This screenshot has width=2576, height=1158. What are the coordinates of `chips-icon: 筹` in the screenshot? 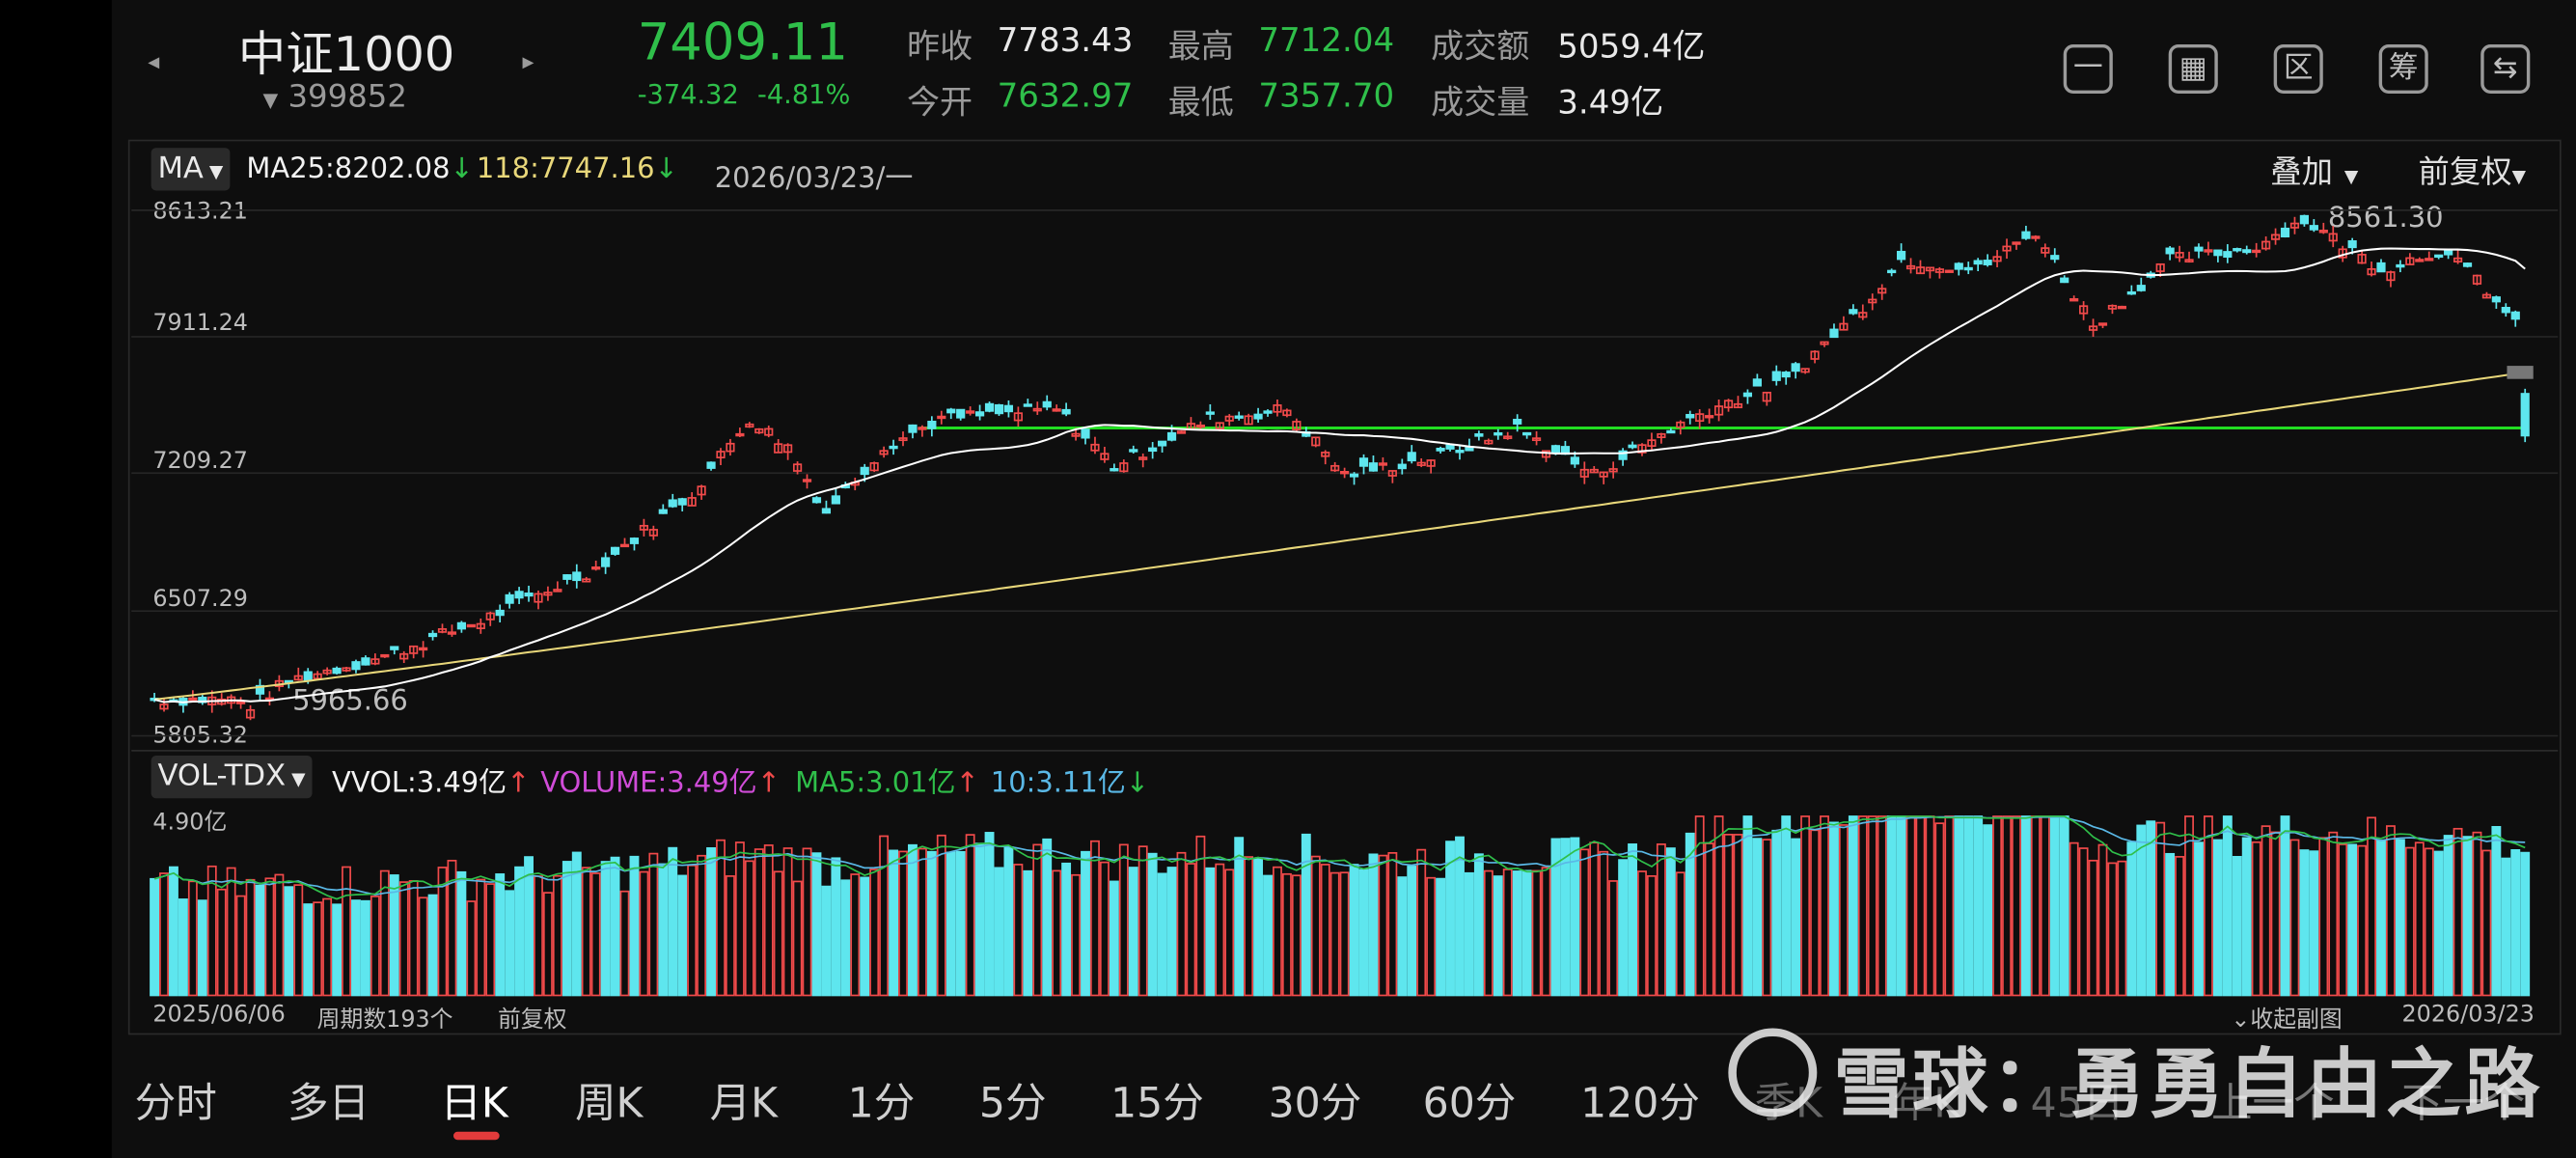 It's located at (2403, 69).